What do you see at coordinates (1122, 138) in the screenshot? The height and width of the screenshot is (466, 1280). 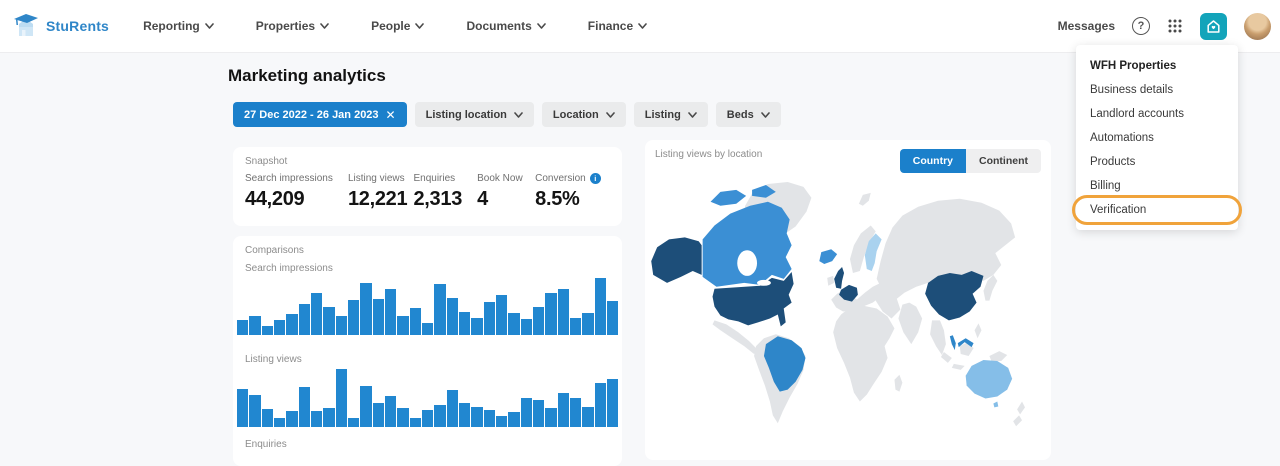 I see `account-menu-item-automations: Automations` at bounding box center [1122, 138].